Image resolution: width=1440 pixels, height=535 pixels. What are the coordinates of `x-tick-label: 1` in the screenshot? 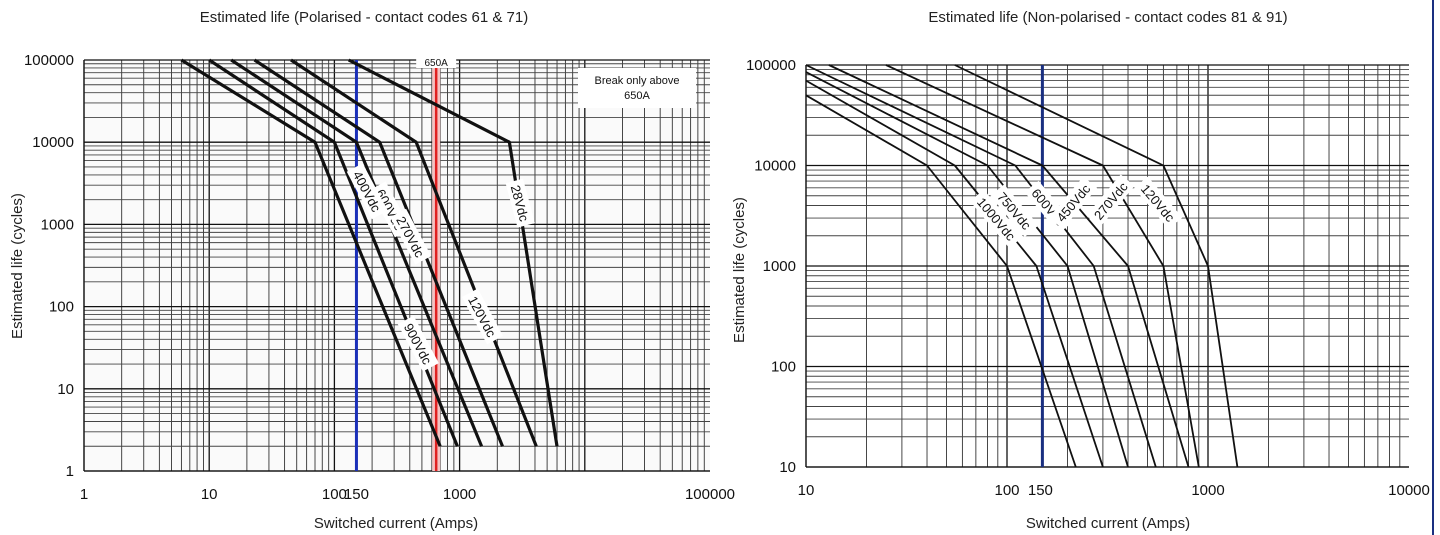 It's located at (84, 494).